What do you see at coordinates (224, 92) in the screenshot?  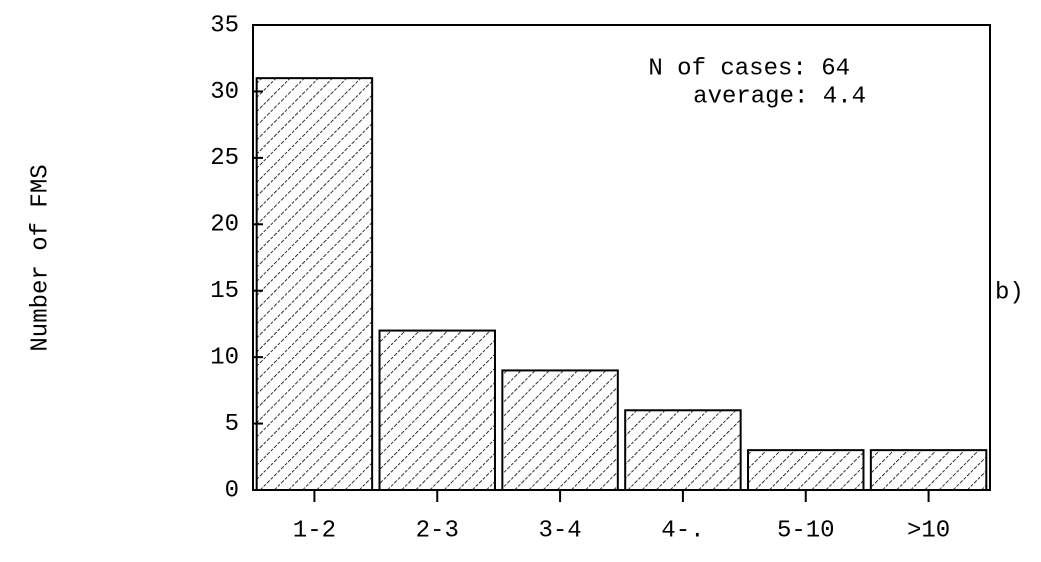 I see `y-tick-label: 30` at bounding box center [224, 92].